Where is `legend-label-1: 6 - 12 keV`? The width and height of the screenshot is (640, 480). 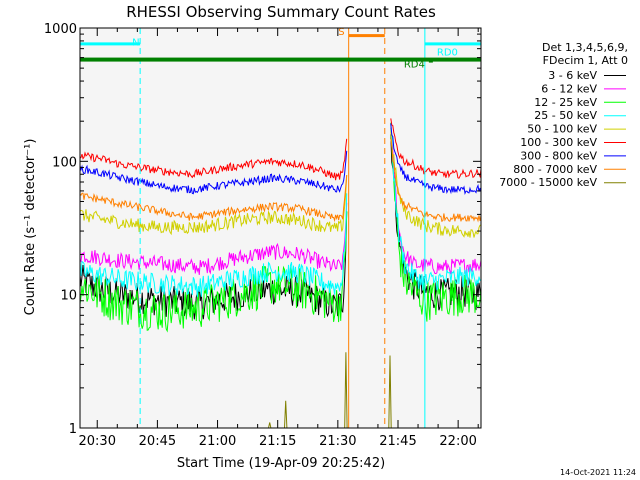 legend-label-1: 6 - 12 keV is located at coordinates (569, 88).